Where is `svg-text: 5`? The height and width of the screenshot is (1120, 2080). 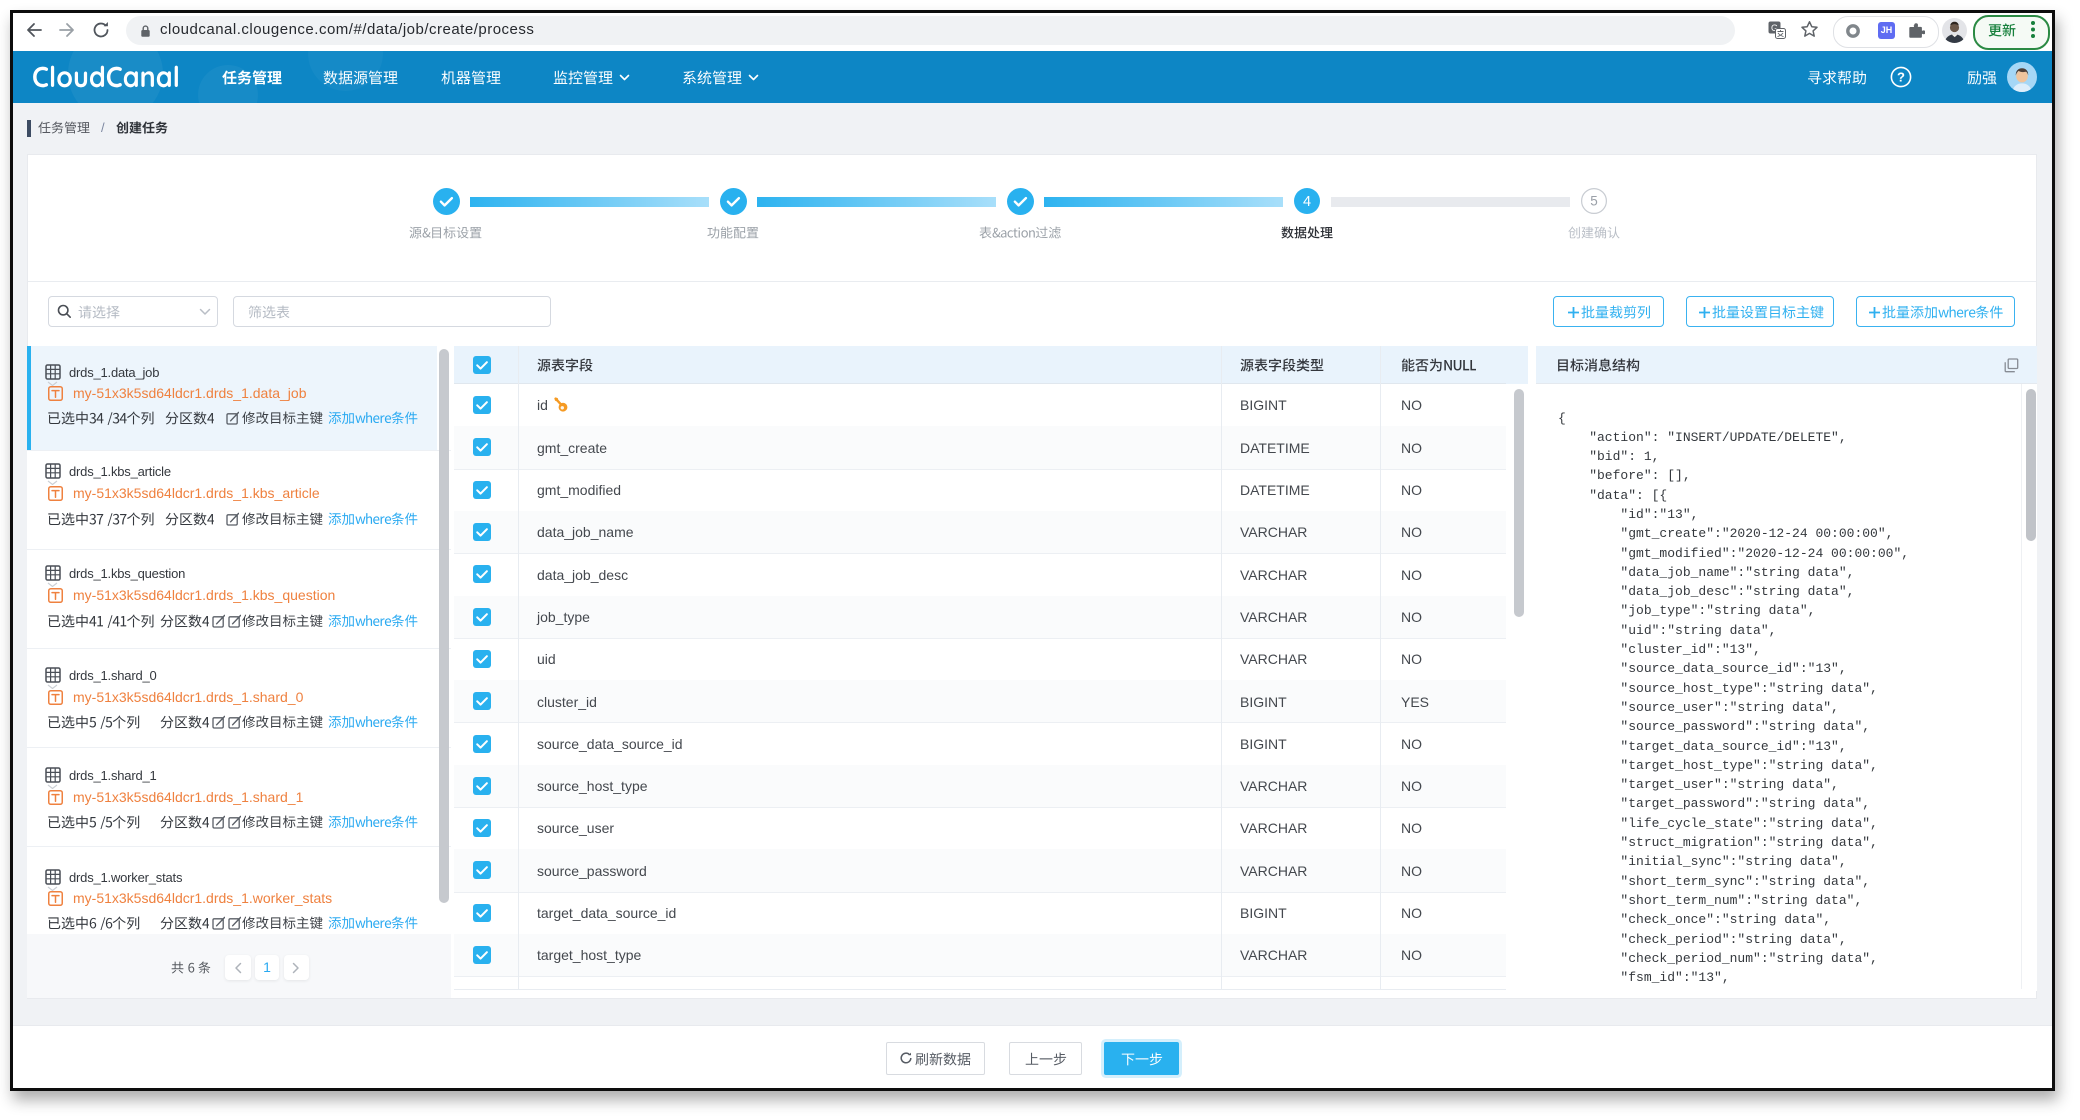 svg-text: 5 is located at coordinates (1594, 201).